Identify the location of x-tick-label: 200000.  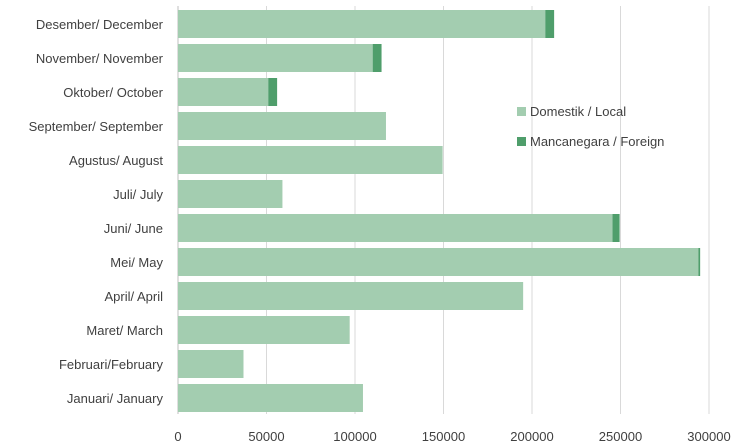
(531, 436).